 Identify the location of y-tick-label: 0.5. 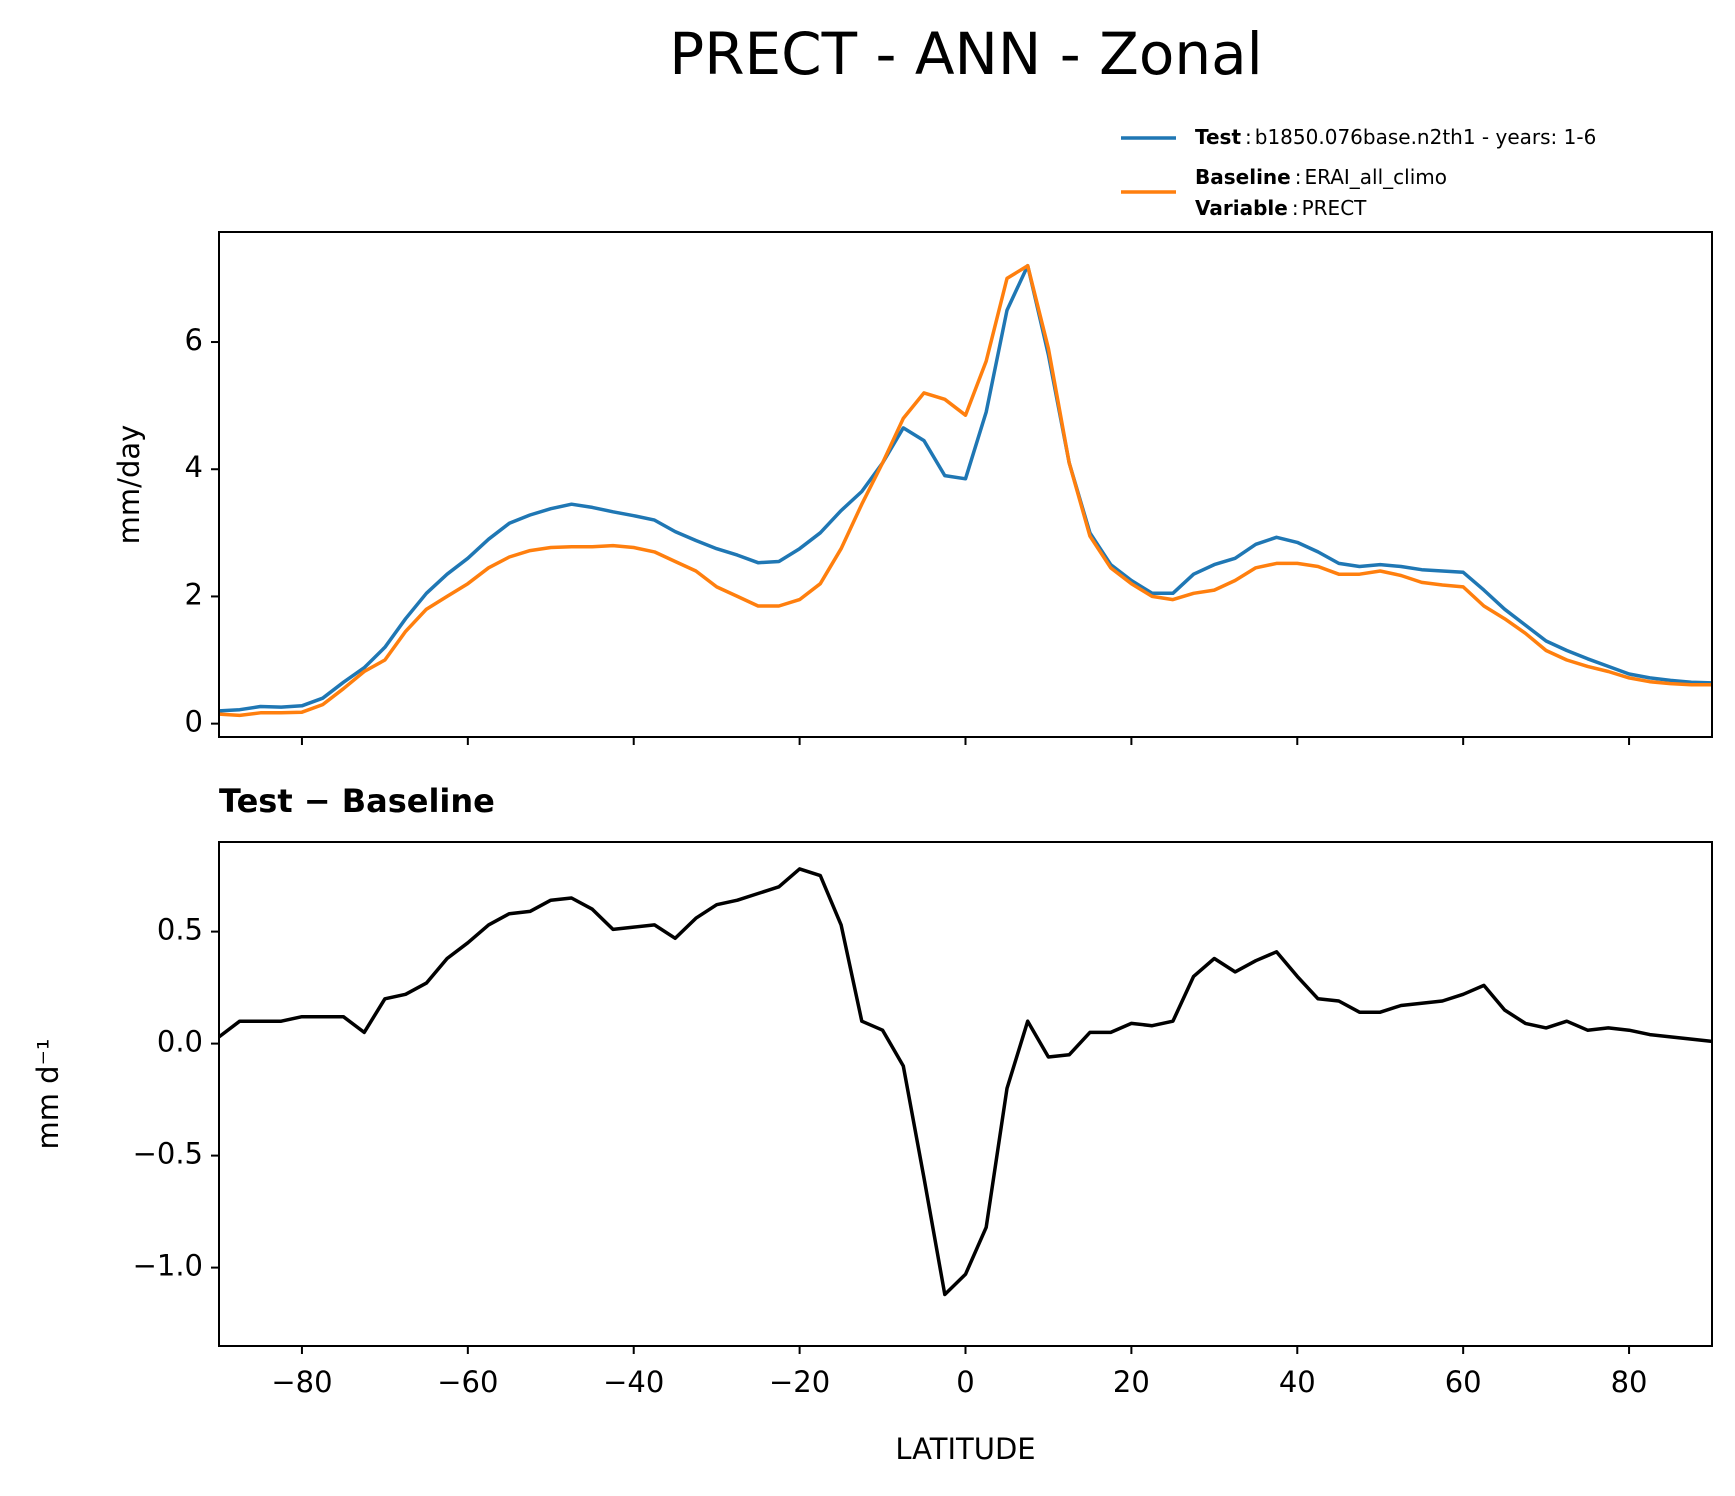
(180, 930).